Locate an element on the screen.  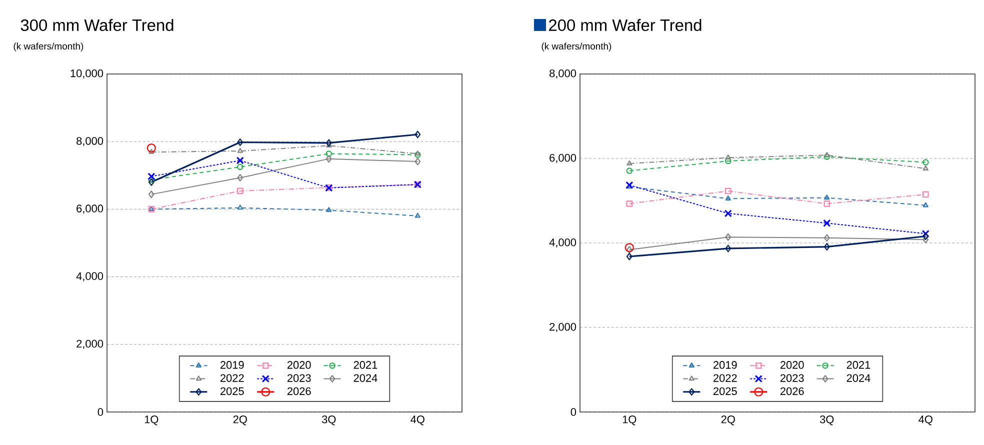
chart-title: 200 mm Wafer Trend is located at coordinates (625, 25).